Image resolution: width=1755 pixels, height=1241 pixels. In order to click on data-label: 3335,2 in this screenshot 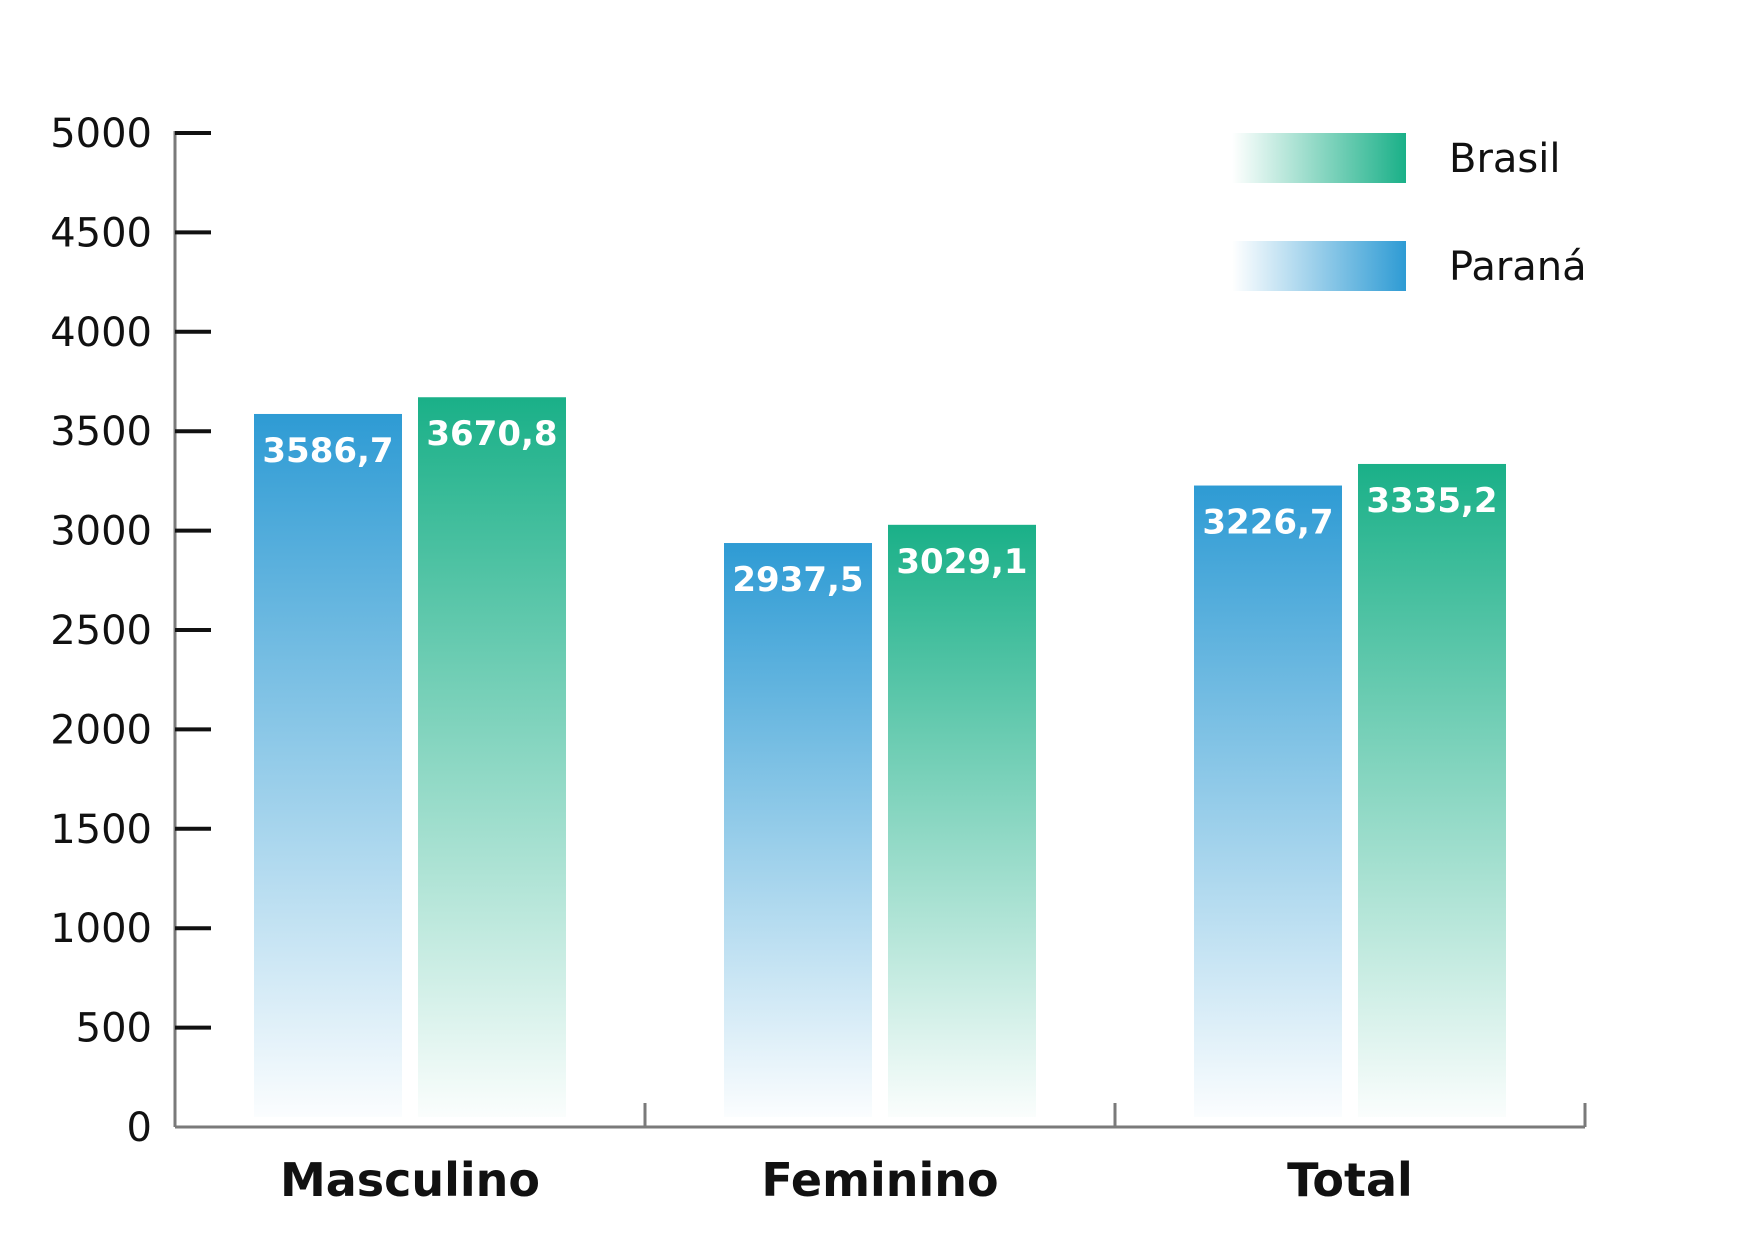, I will do `click(1431, 501)`.